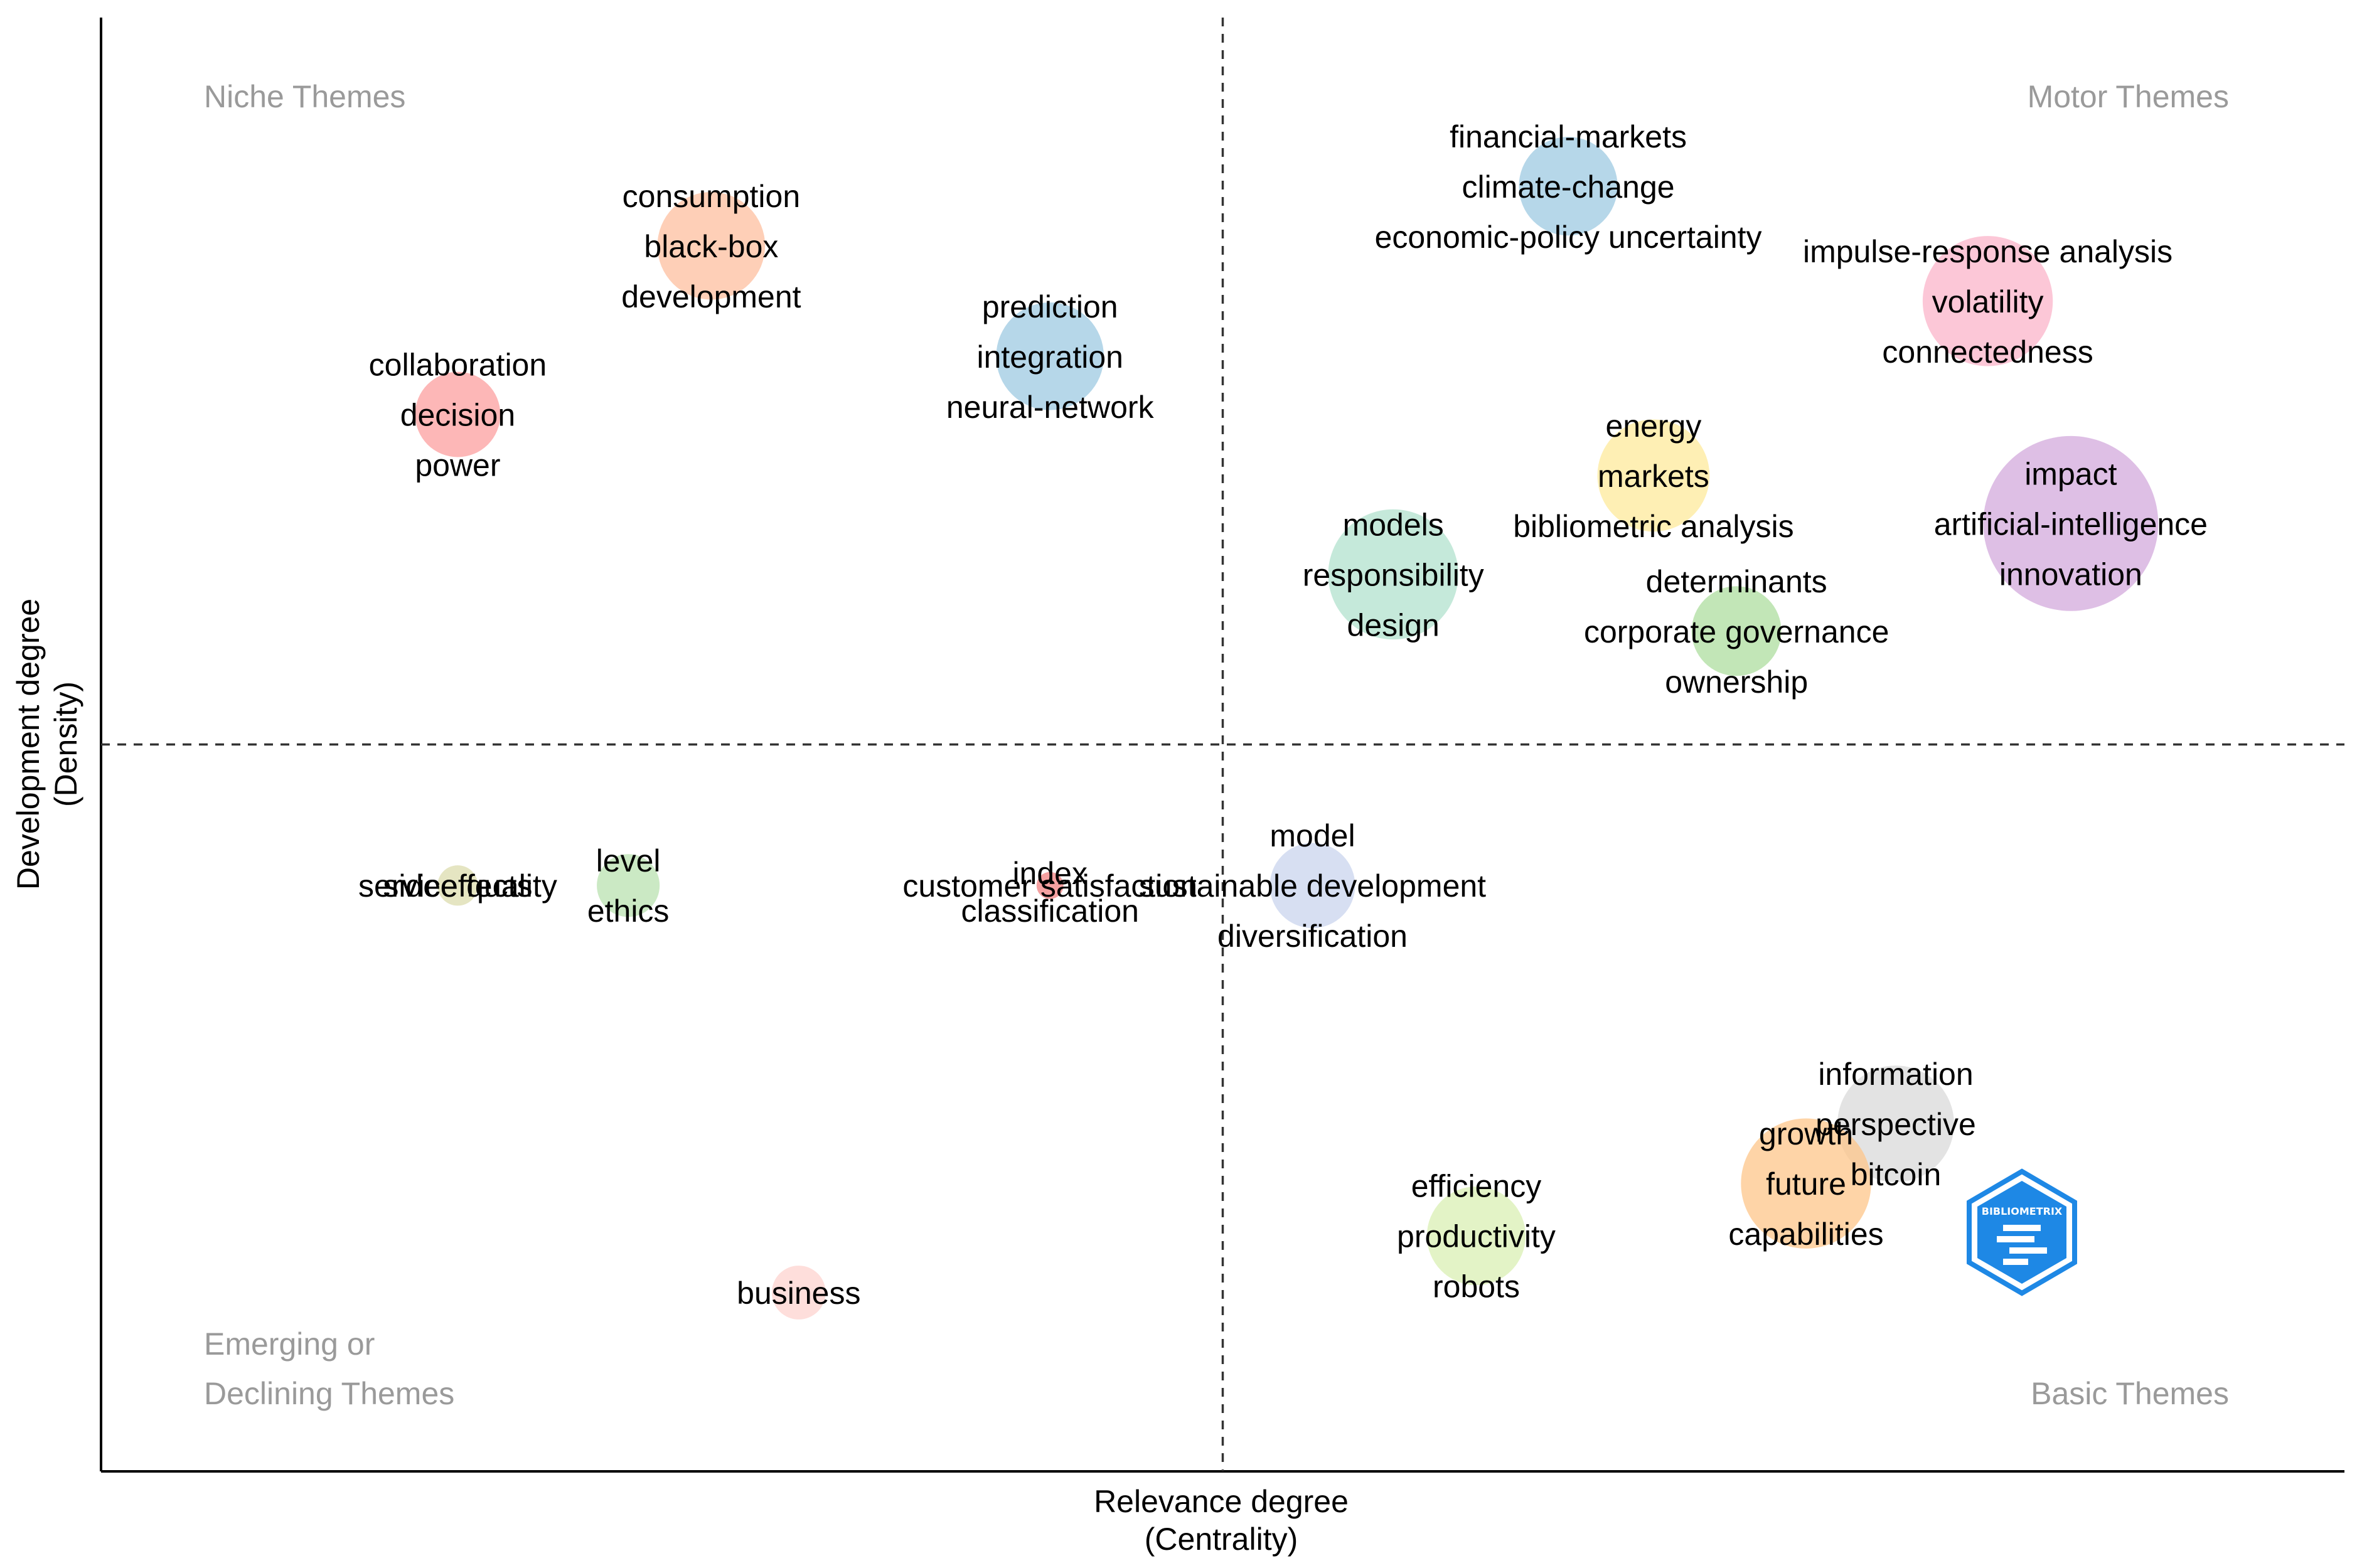  Describe the element at coordinates (2070, 473) in the screenshot. I see `cluster-label: impact` at that location.